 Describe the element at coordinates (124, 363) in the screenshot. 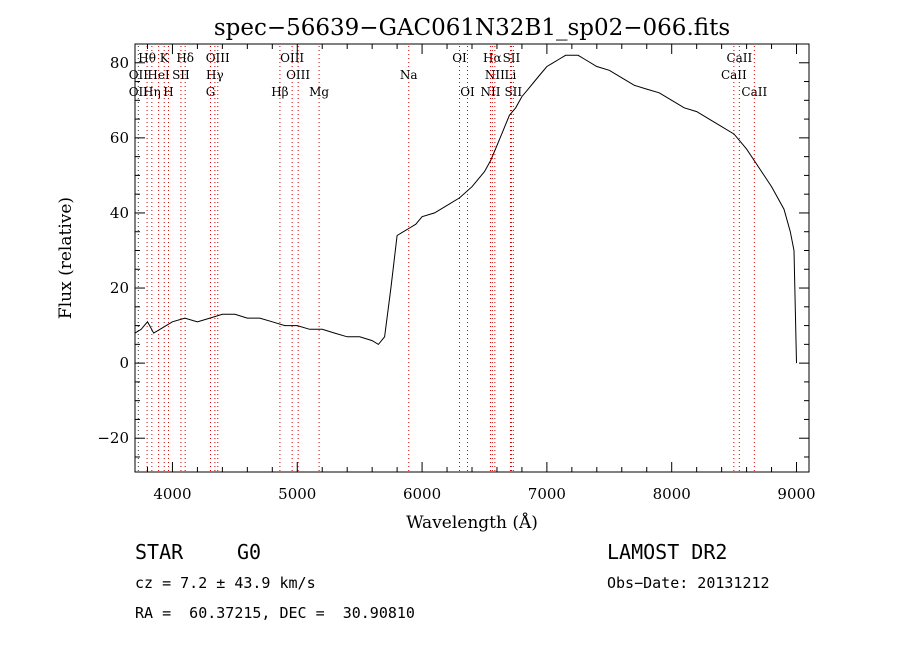

I see `y-tick-label: 0` at that location.